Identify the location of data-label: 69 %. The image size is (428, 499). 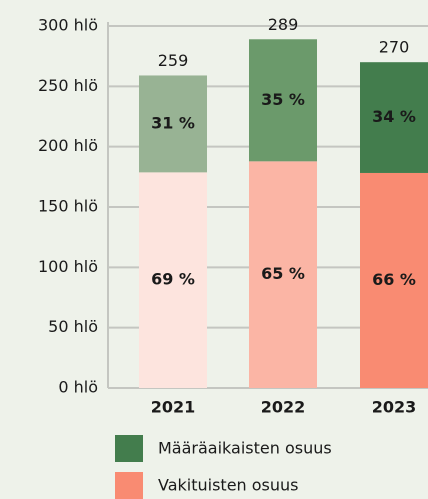
(173, 279).